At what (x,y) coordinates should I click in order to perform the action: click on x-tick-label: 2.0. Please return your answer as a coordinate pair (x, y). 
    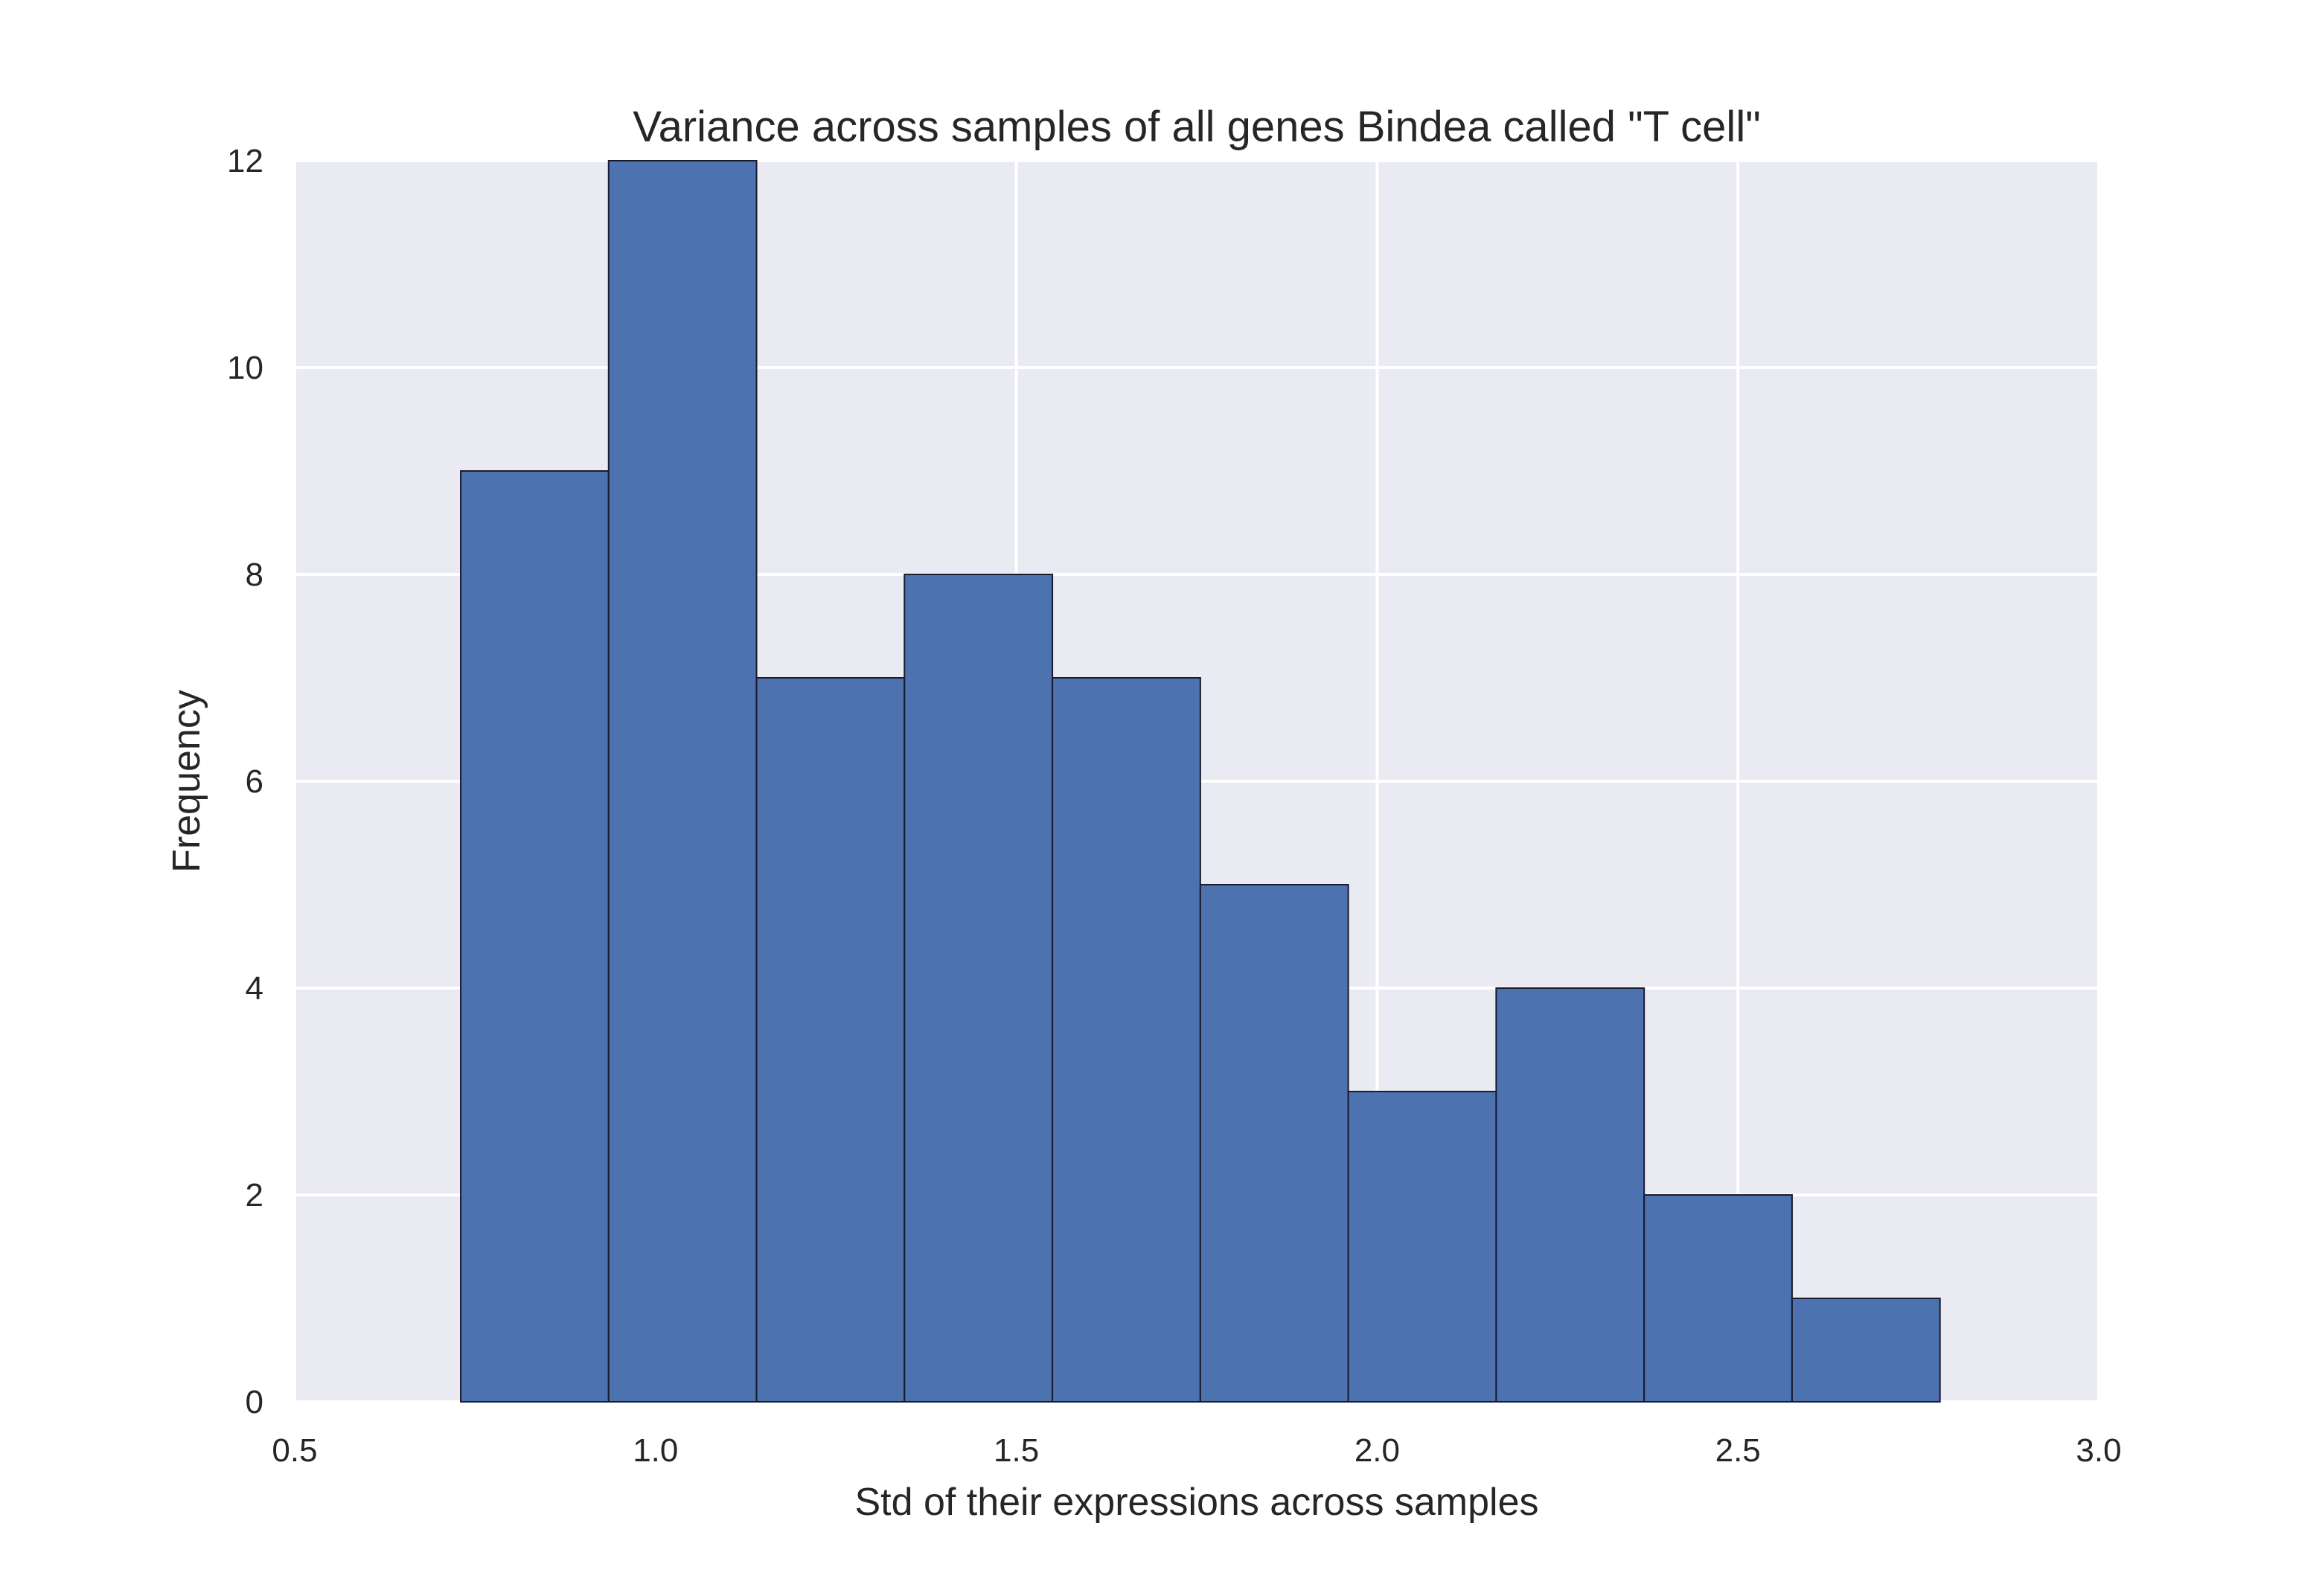
    Looking at the image, I should click on (1377, 1450).